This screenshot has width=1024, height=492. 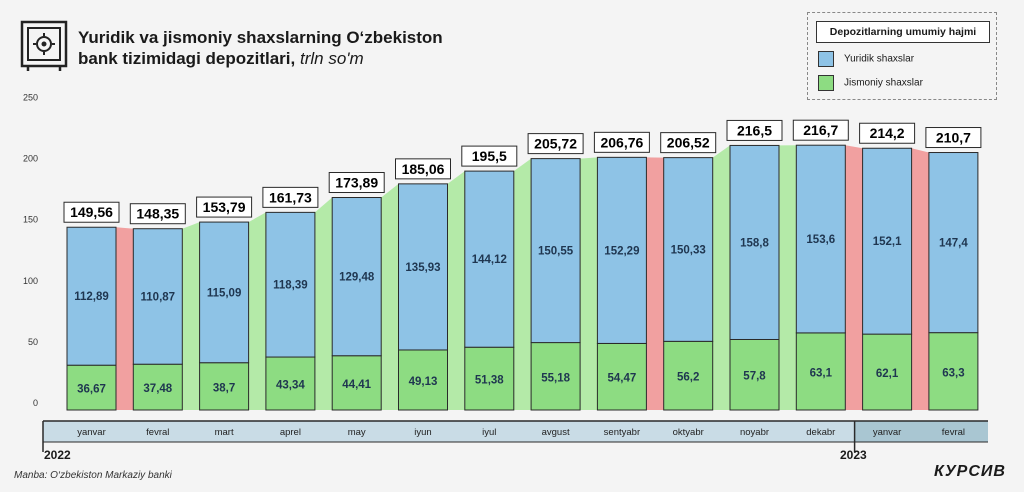 I want to click on total-label: 206,52, so click(x=688, y=143).